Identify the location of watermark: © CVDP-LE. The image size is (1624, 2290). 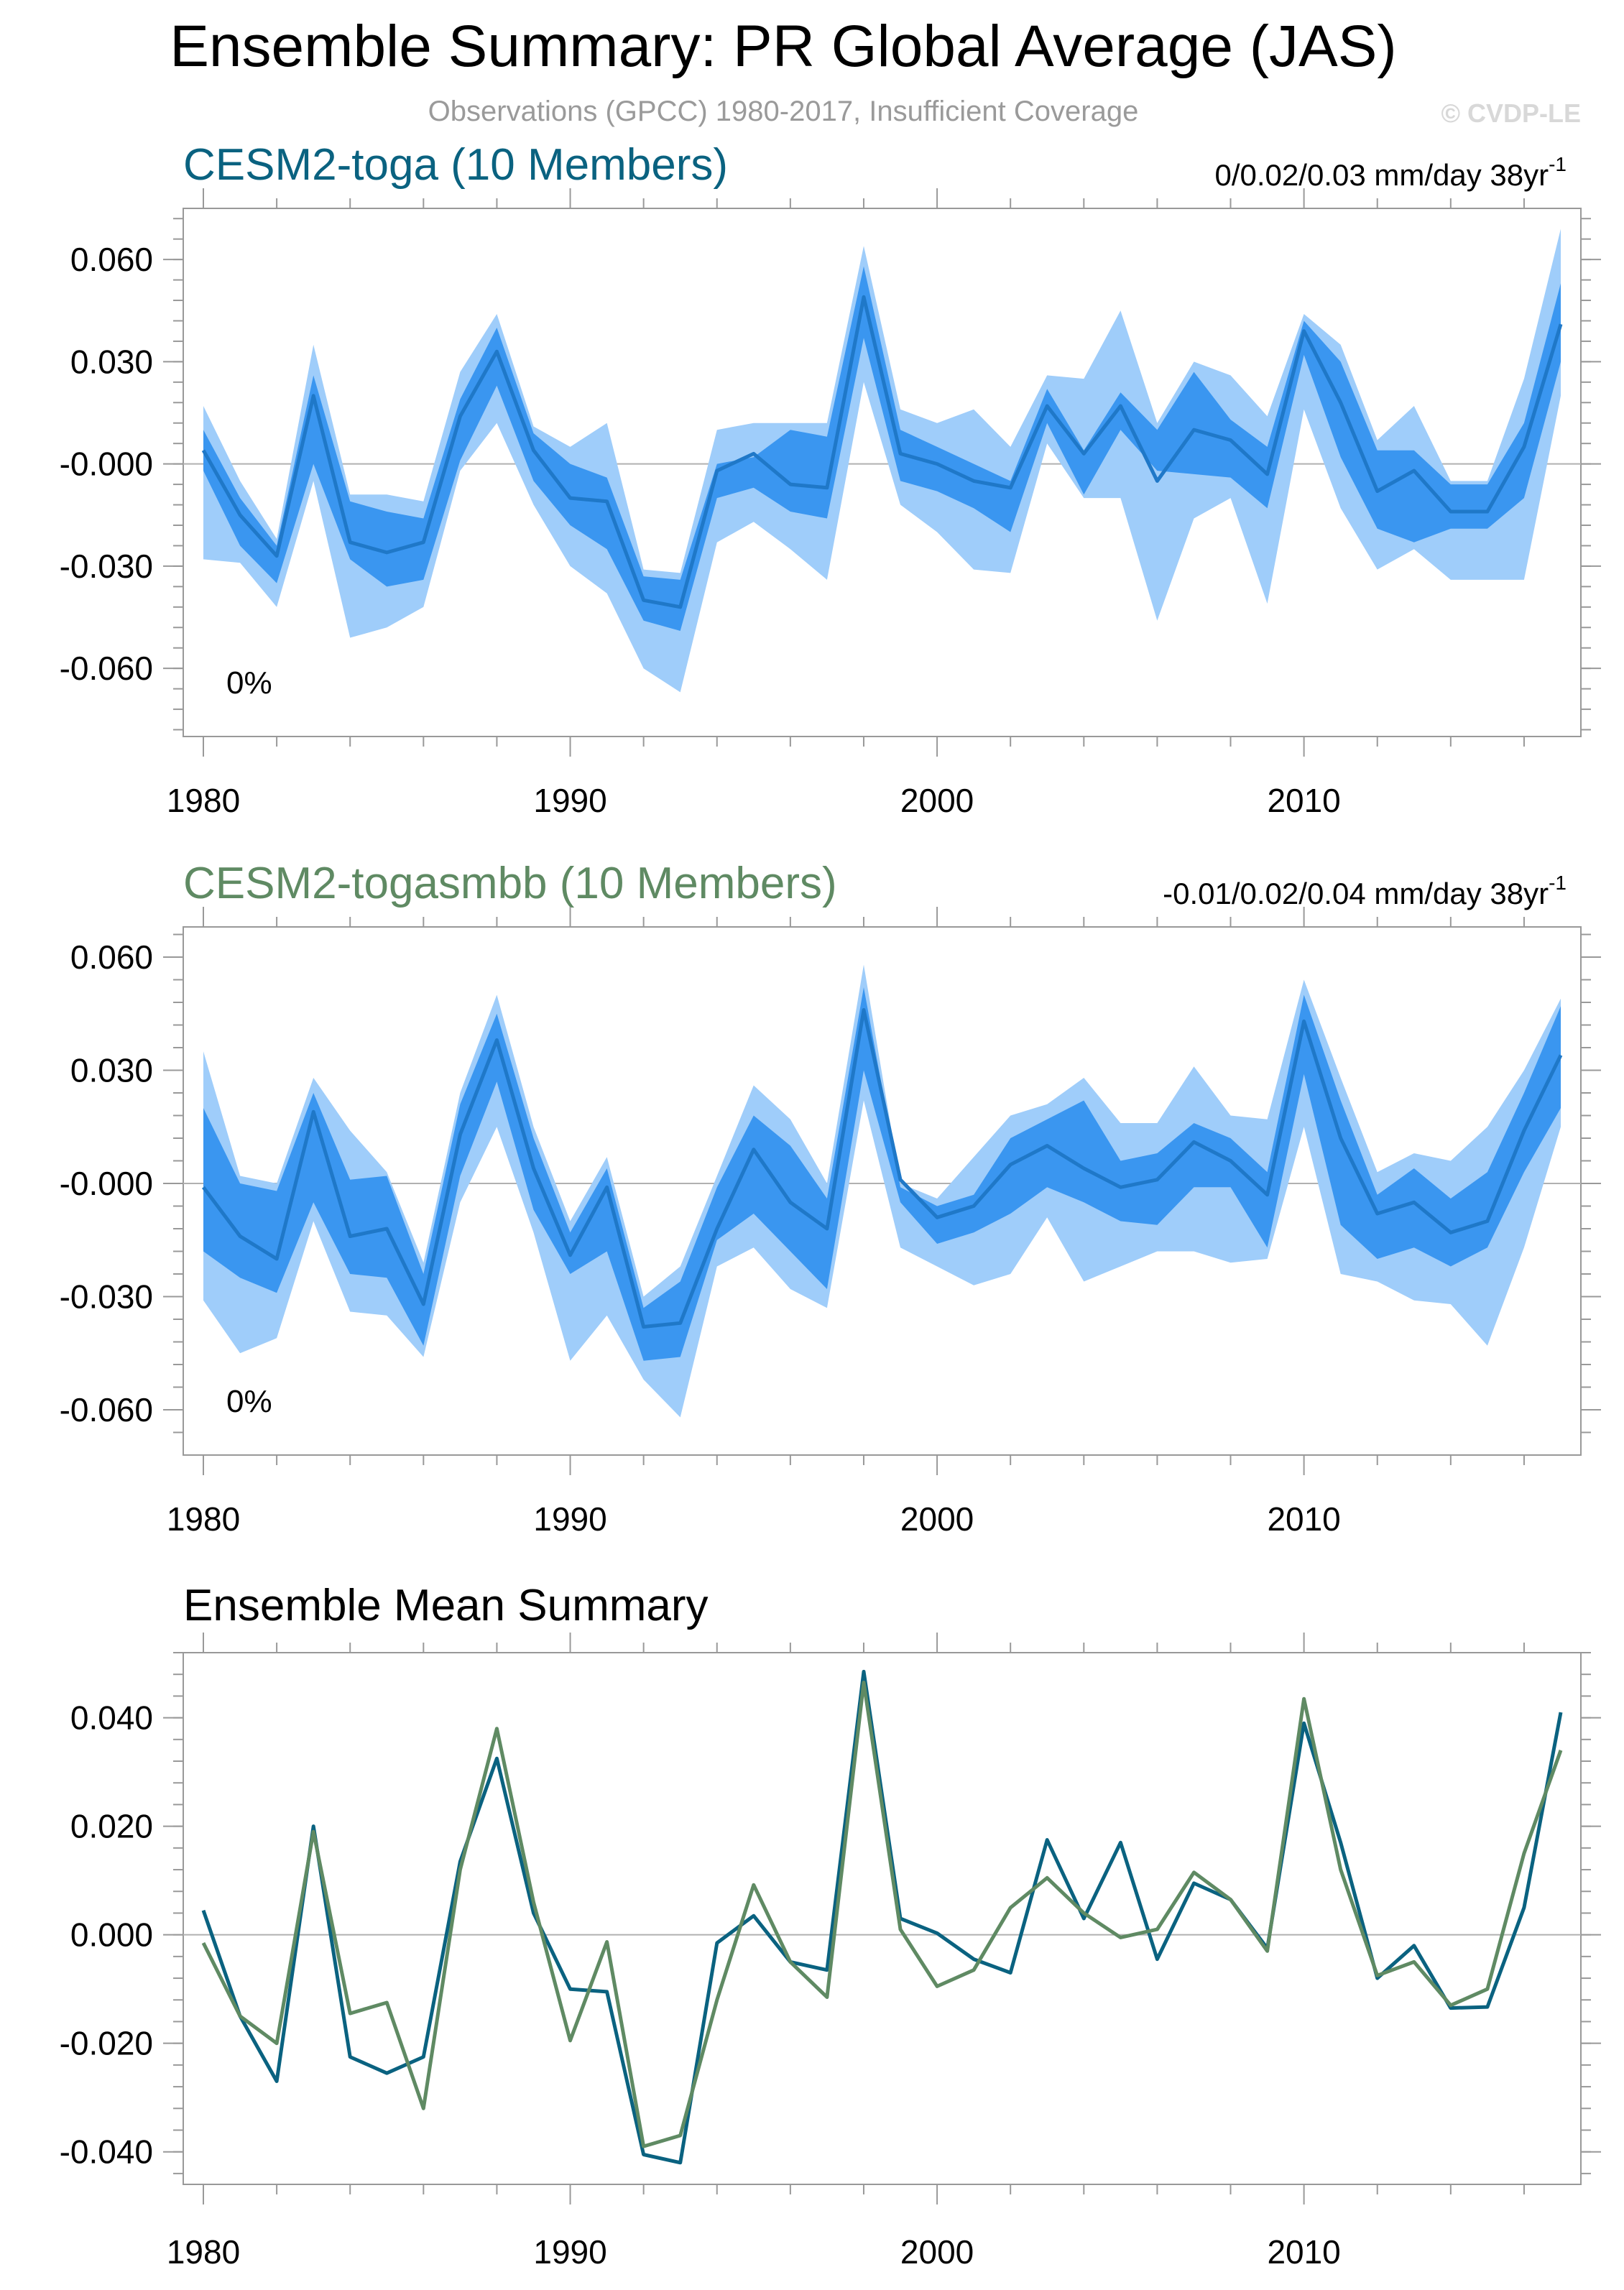
(1511, 113).